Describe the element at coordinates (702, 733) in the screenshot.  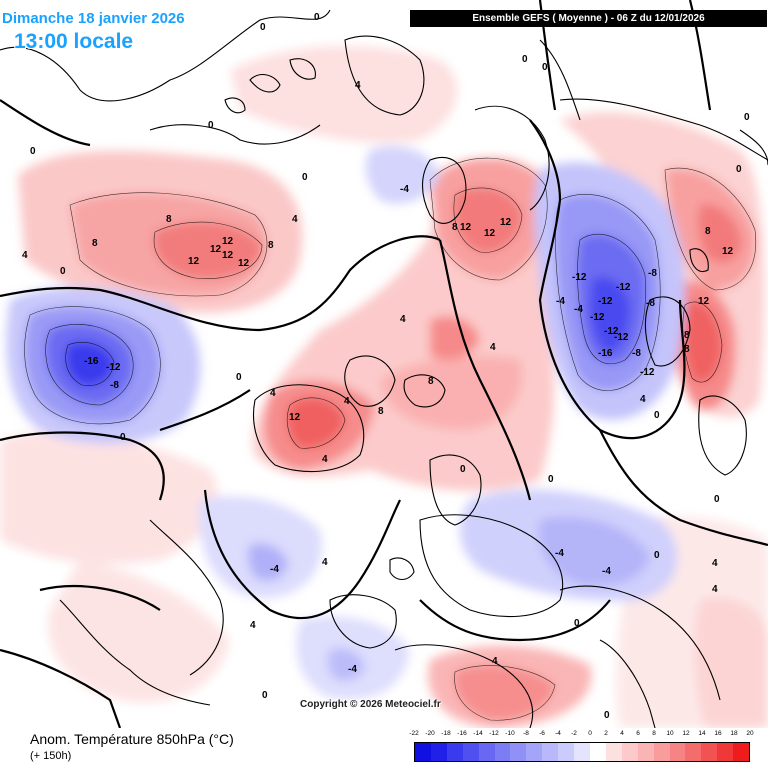
I see `legend-tick-label: 14` at that location.